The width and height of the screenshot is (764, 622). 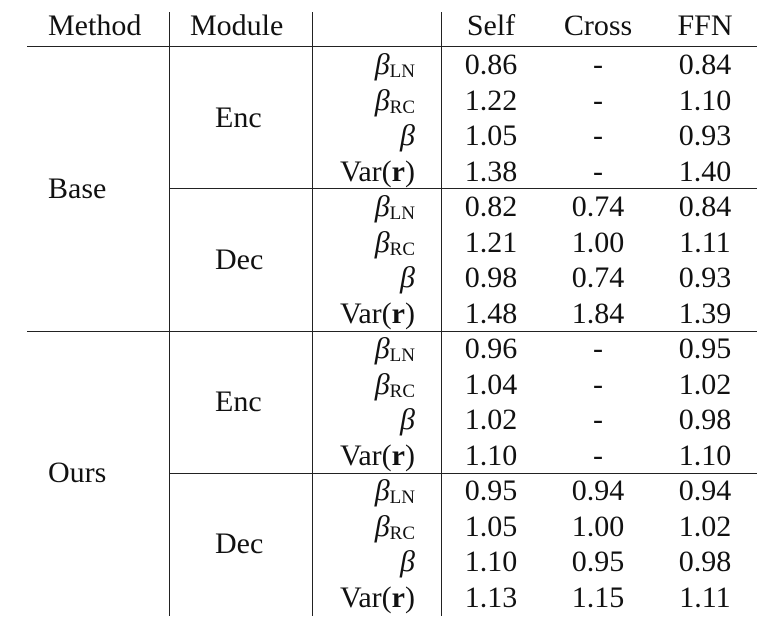 What do you see at coordinates (491, 384) in the screenshot?
I see `cell-self: 1.04` at bounding box center [491, 384].